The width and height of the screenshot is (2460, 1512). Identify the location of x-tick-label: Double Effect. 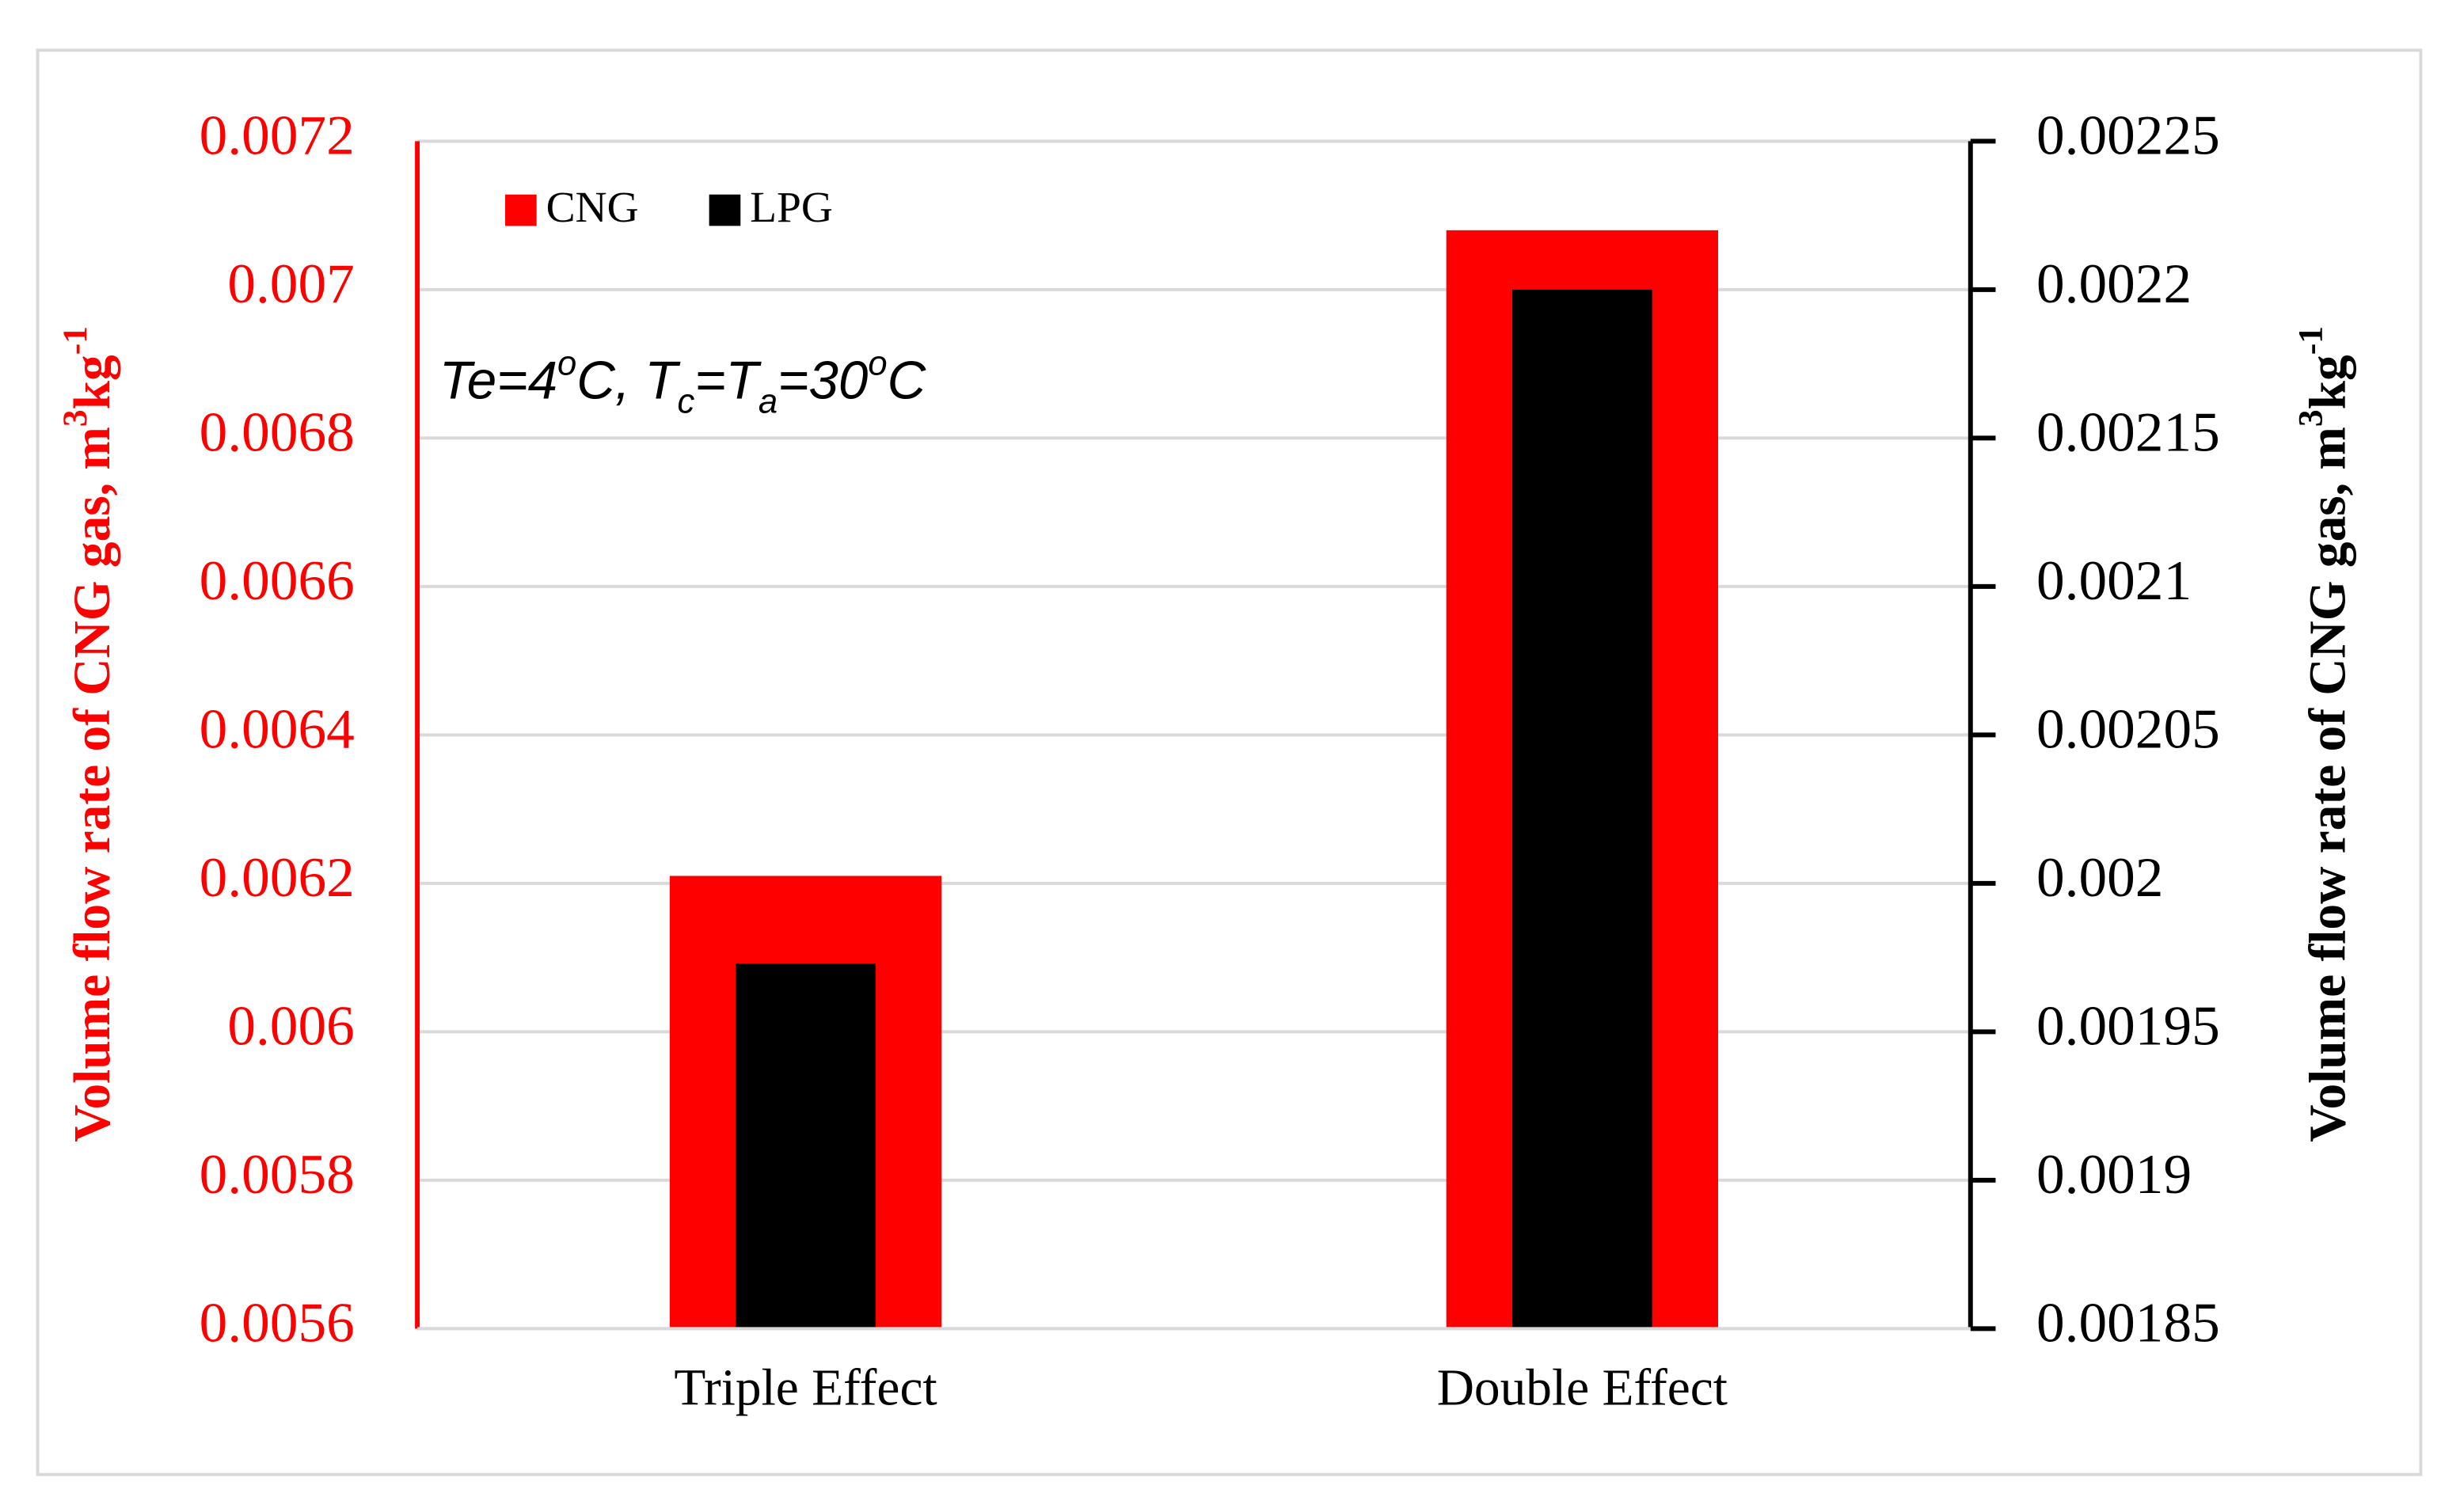
(1582, 1388).